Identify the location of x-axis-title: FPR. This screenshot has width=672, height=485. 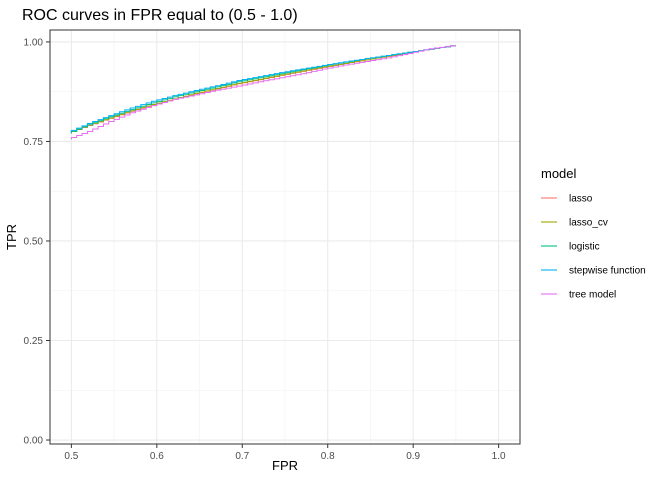
(285, 465).